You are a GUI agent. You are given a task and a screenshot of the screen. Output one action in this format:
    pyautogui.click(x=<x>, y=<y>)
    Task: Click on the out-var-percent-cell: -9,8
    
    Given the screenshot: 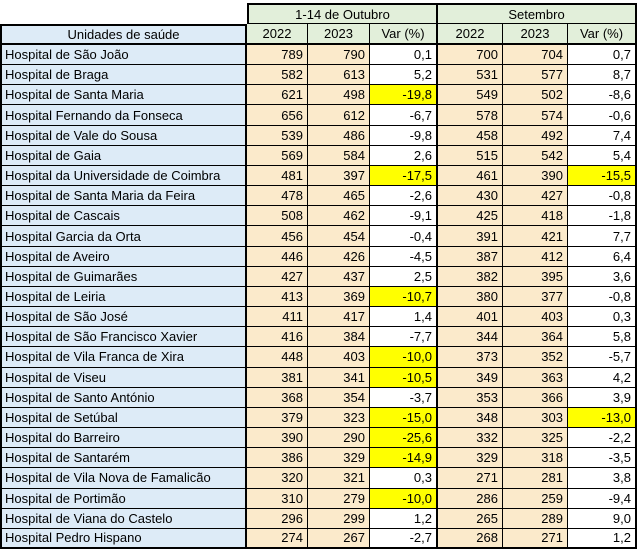 What is the action you would take?
    pyautogui.click(x=404, y=135)
    